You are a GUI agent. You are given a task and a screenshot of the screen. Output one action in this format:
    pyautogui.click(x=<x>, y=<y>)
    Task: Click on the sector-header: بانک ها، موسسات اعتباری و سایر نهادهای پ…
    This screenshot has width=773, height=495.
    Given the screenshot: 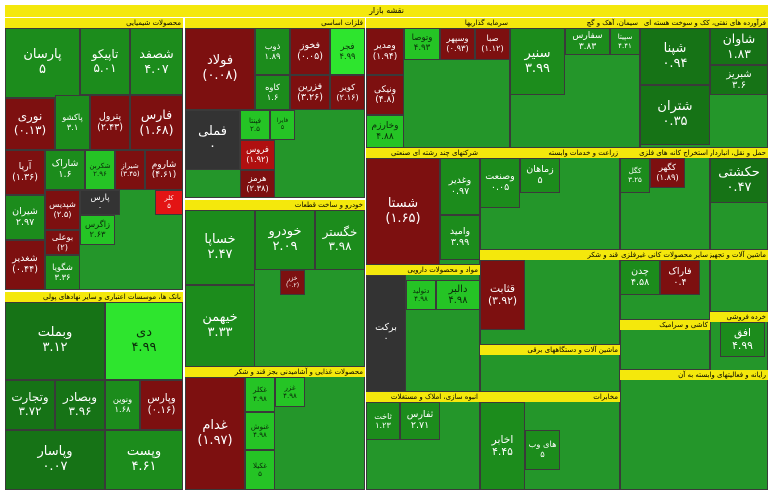 What is the action you would take?
    pyautogui.click(x=94, y=297)
    